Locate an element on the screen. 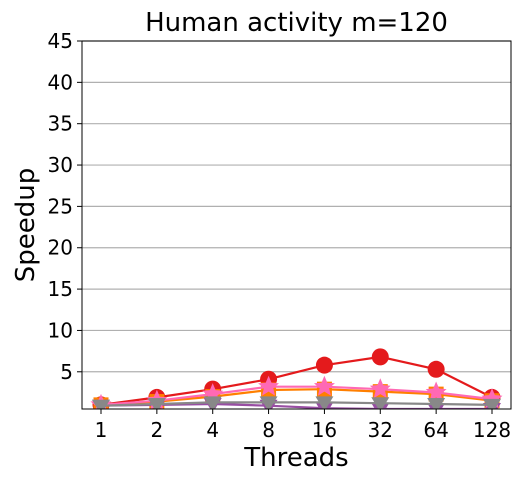  x-tick-label: 16 is located at coordinates (324, 430).